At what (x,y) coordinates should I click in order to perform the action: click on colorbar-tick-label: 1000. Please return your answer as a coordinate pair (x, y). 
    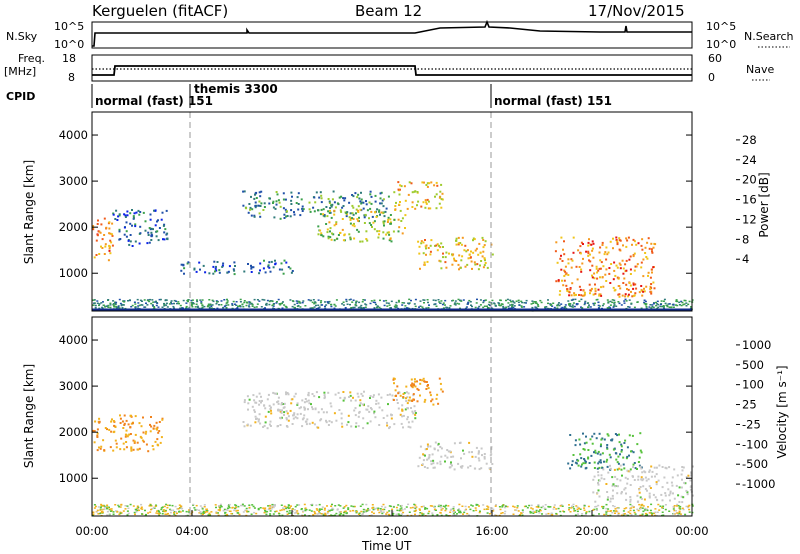
    Looking at the image, I should click on (756, 345).